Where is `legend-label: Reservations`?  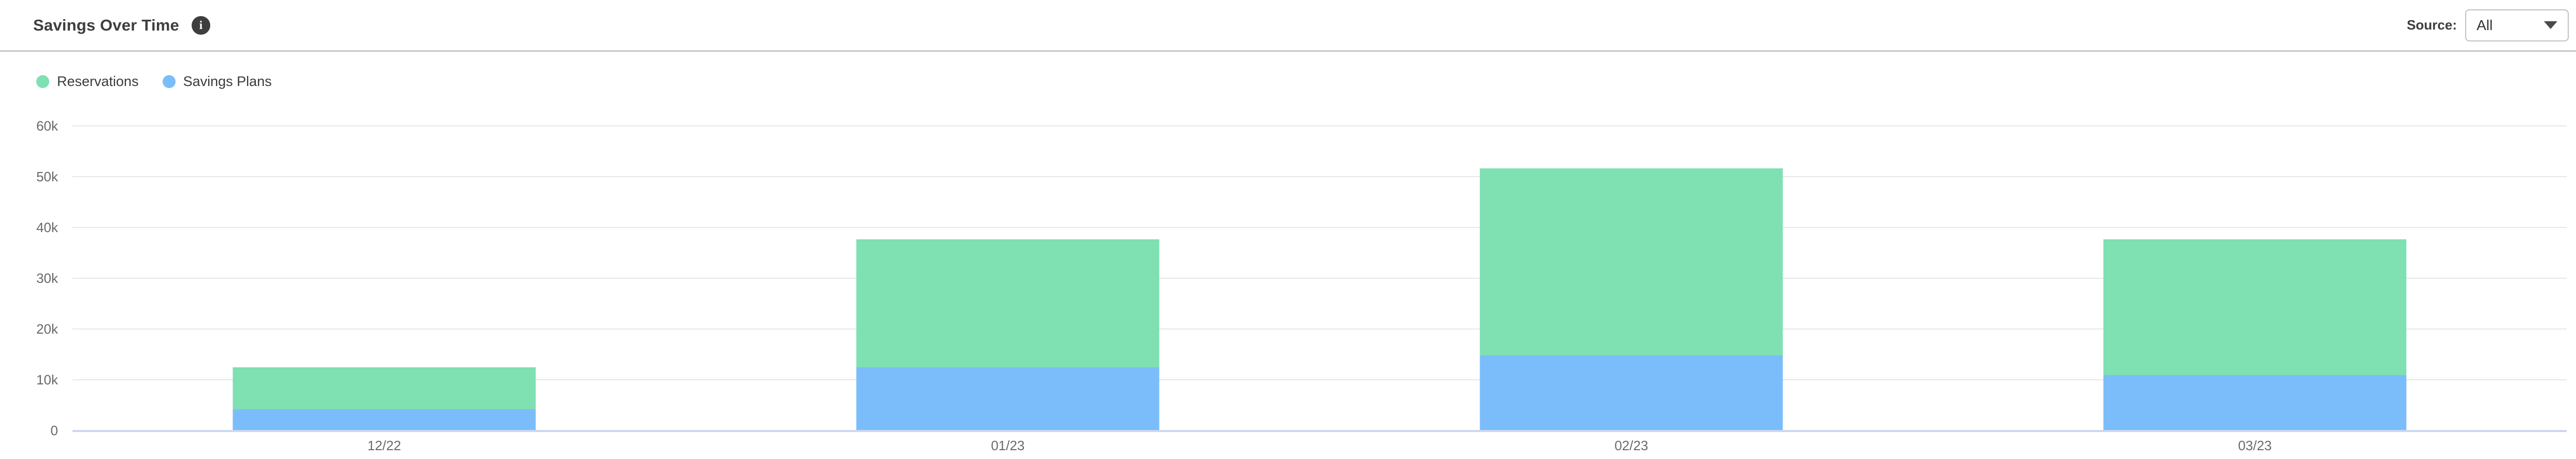
legend-label: Reservations is located at coordinates (98, 81).